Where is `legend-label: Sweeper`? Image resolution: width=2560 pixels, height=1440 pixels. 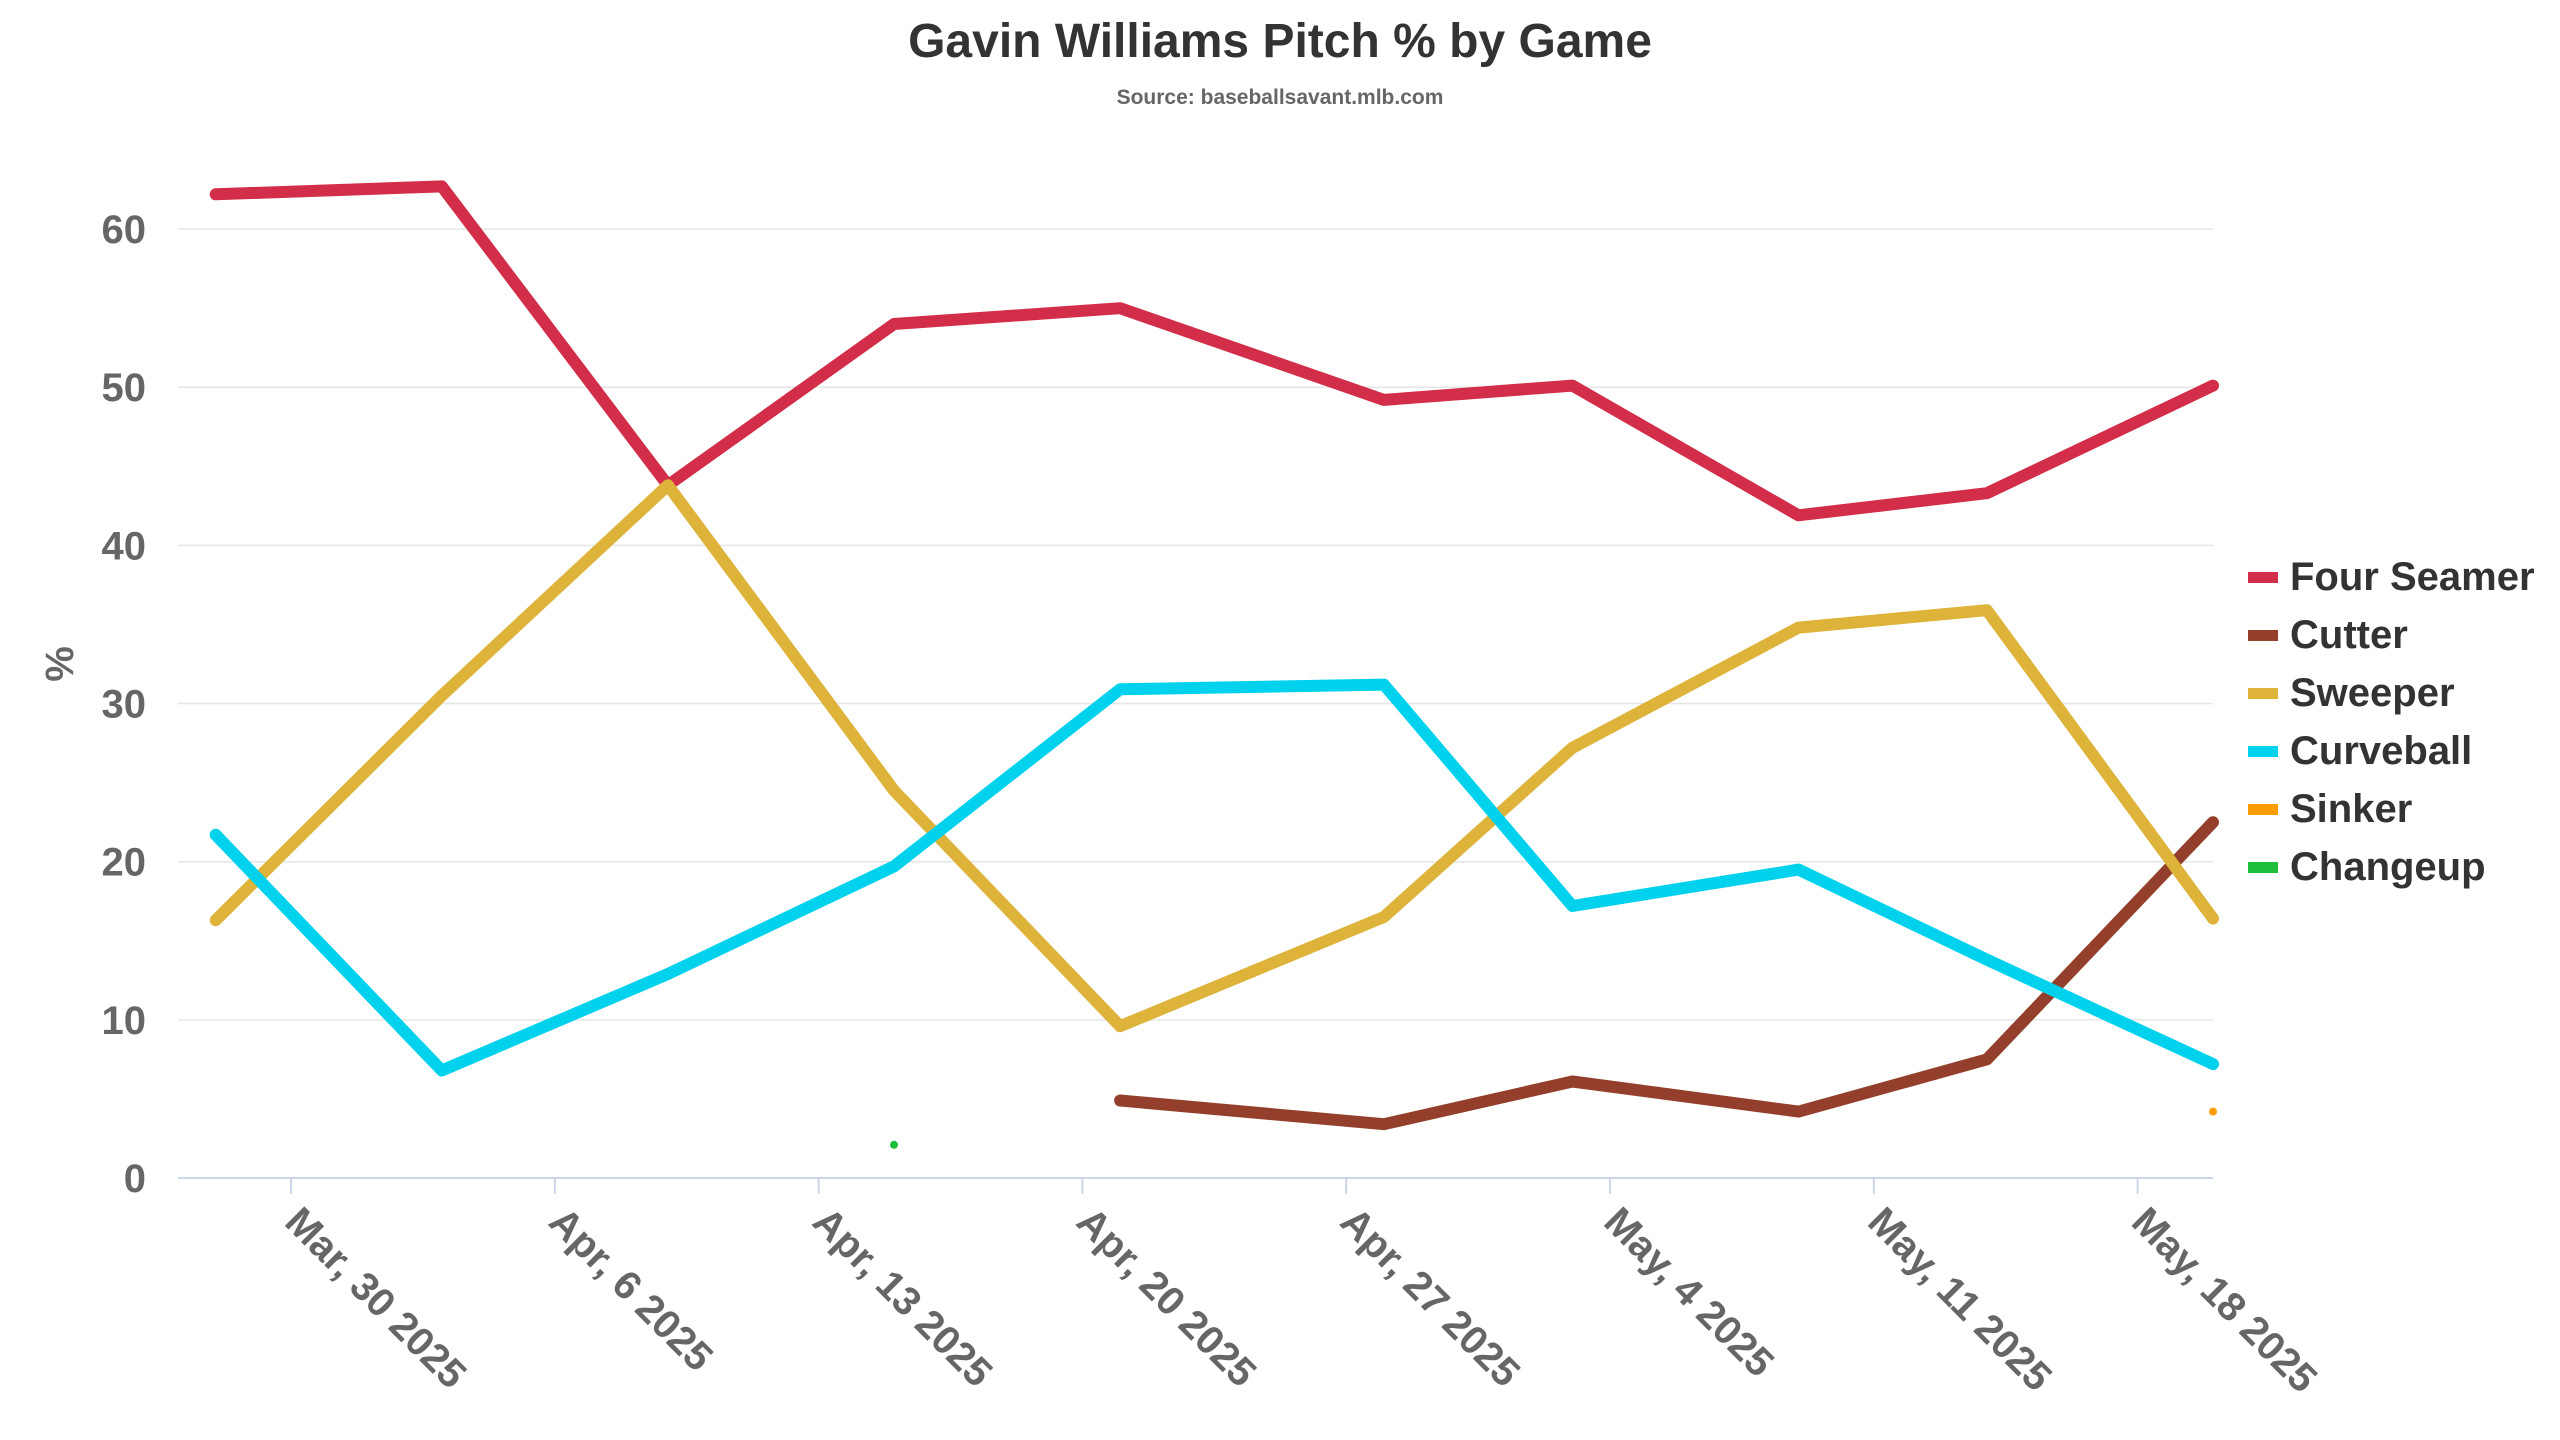 legend-label: Sweeper is located at coordinates (2372, 692).